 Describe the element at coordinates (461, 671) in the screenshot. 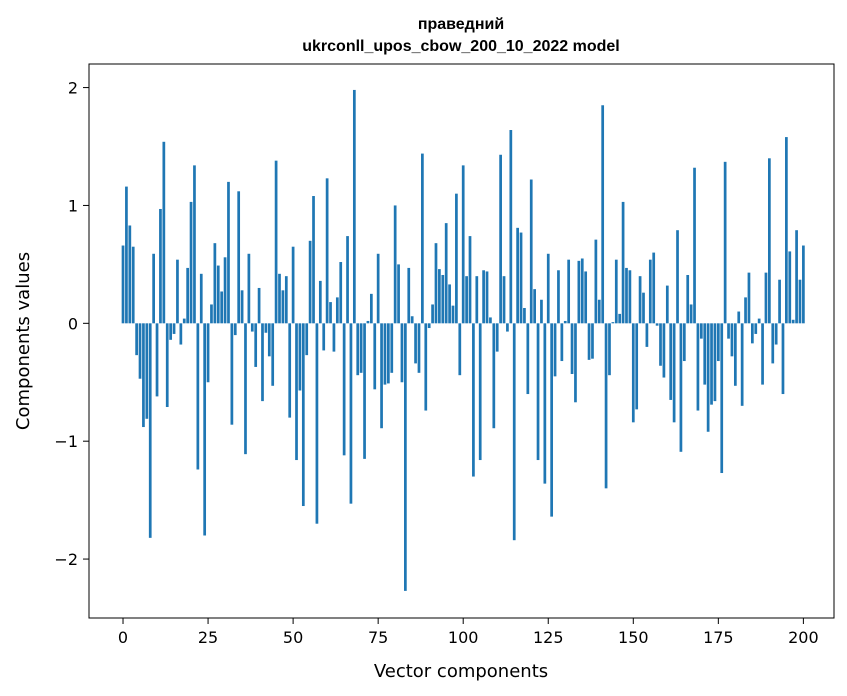

I see `x-axis-label: Vector components` at that location.